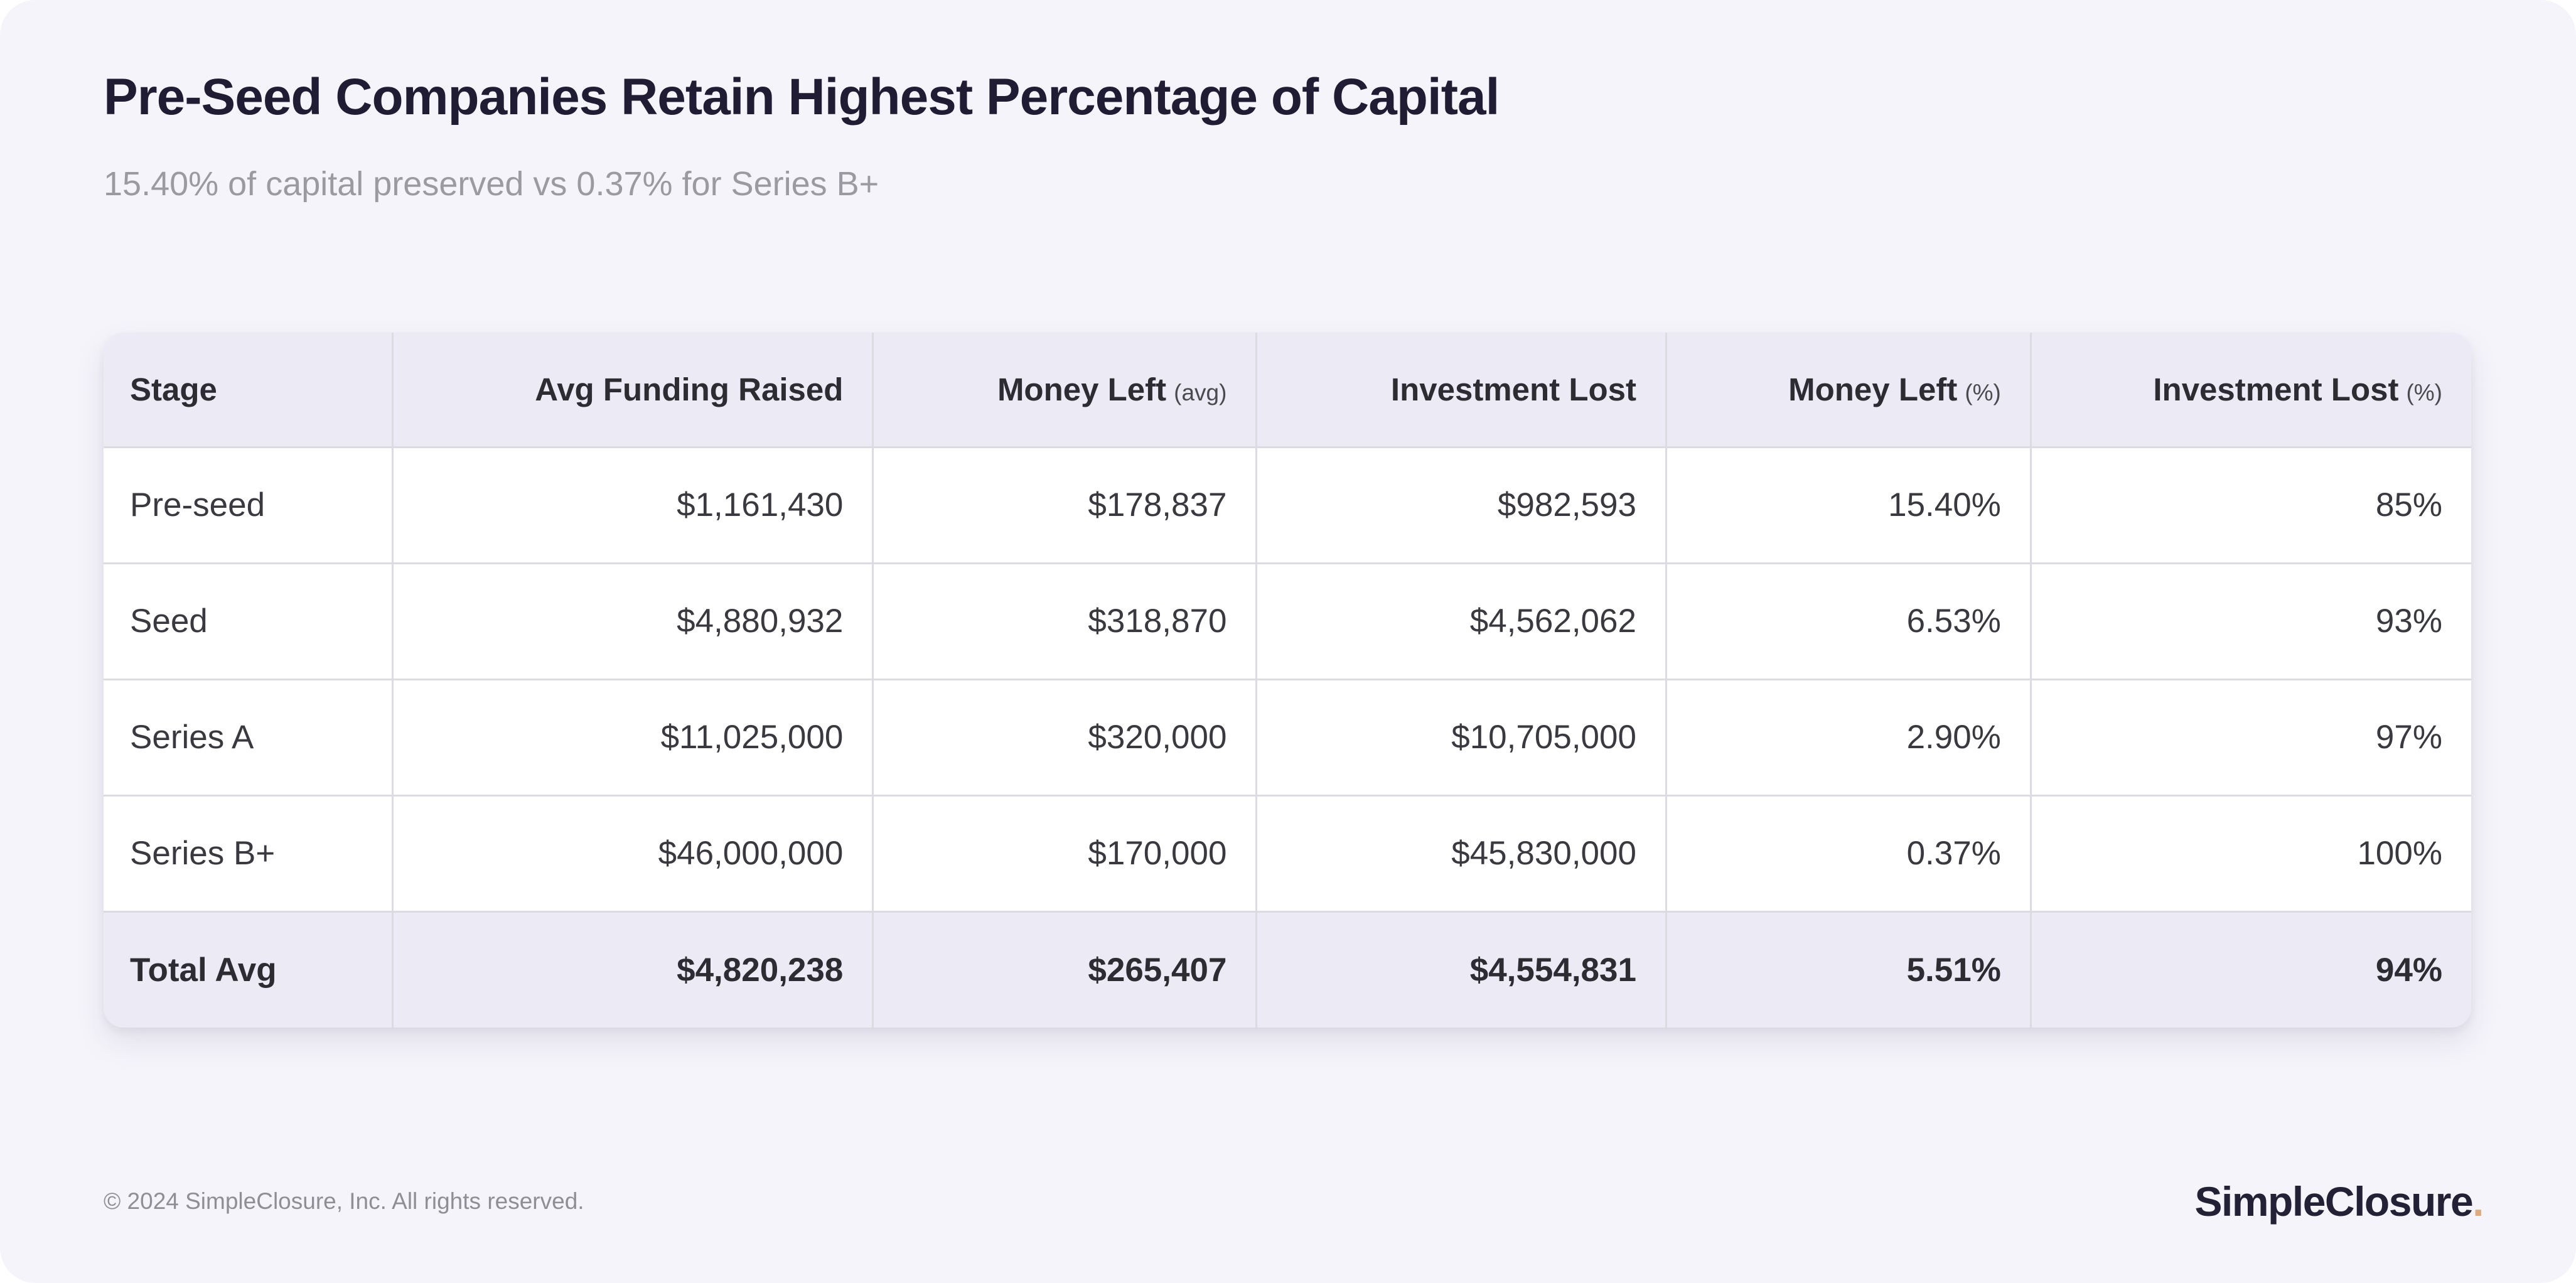 The image size is (2576, 1283). I want to click on column-header-stage: Stage, so click(249, 390).